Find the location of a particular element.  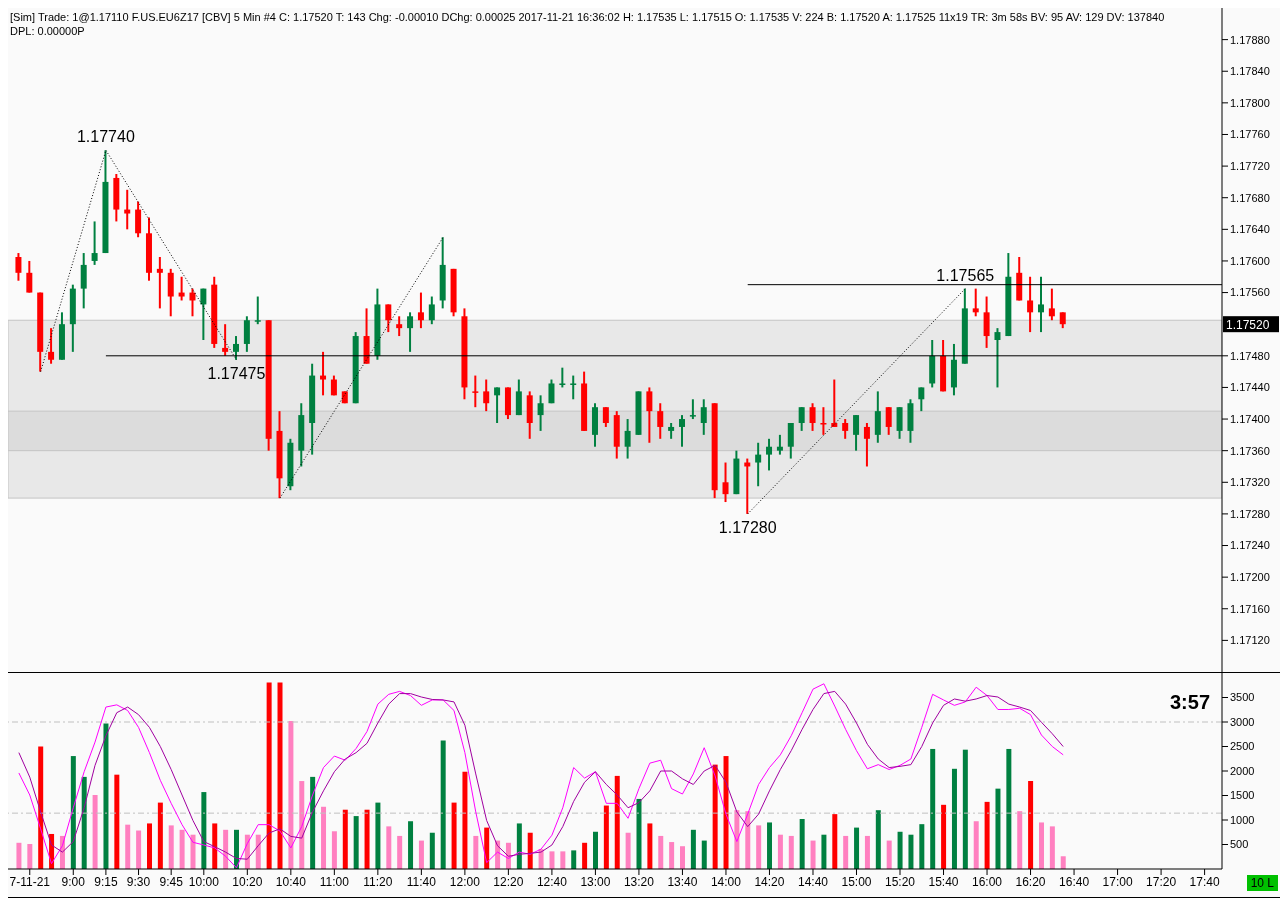

x-tick-label: 12:40 is located at coordinates (552, 881).